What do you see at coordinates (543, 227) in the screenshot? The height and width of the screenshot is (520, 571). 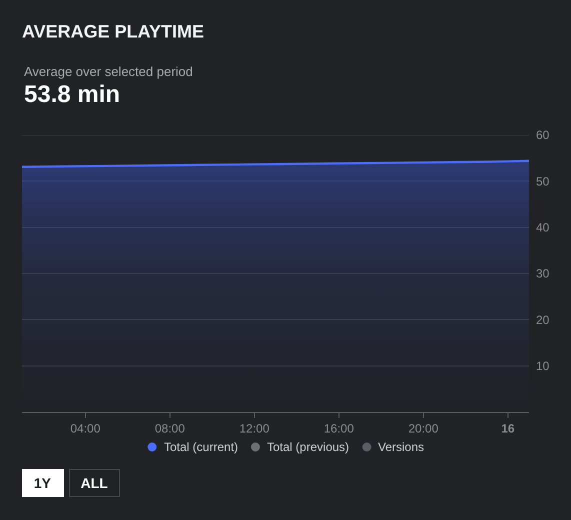 I see `y-tick-label: 40` at bounding box center [543, 227].